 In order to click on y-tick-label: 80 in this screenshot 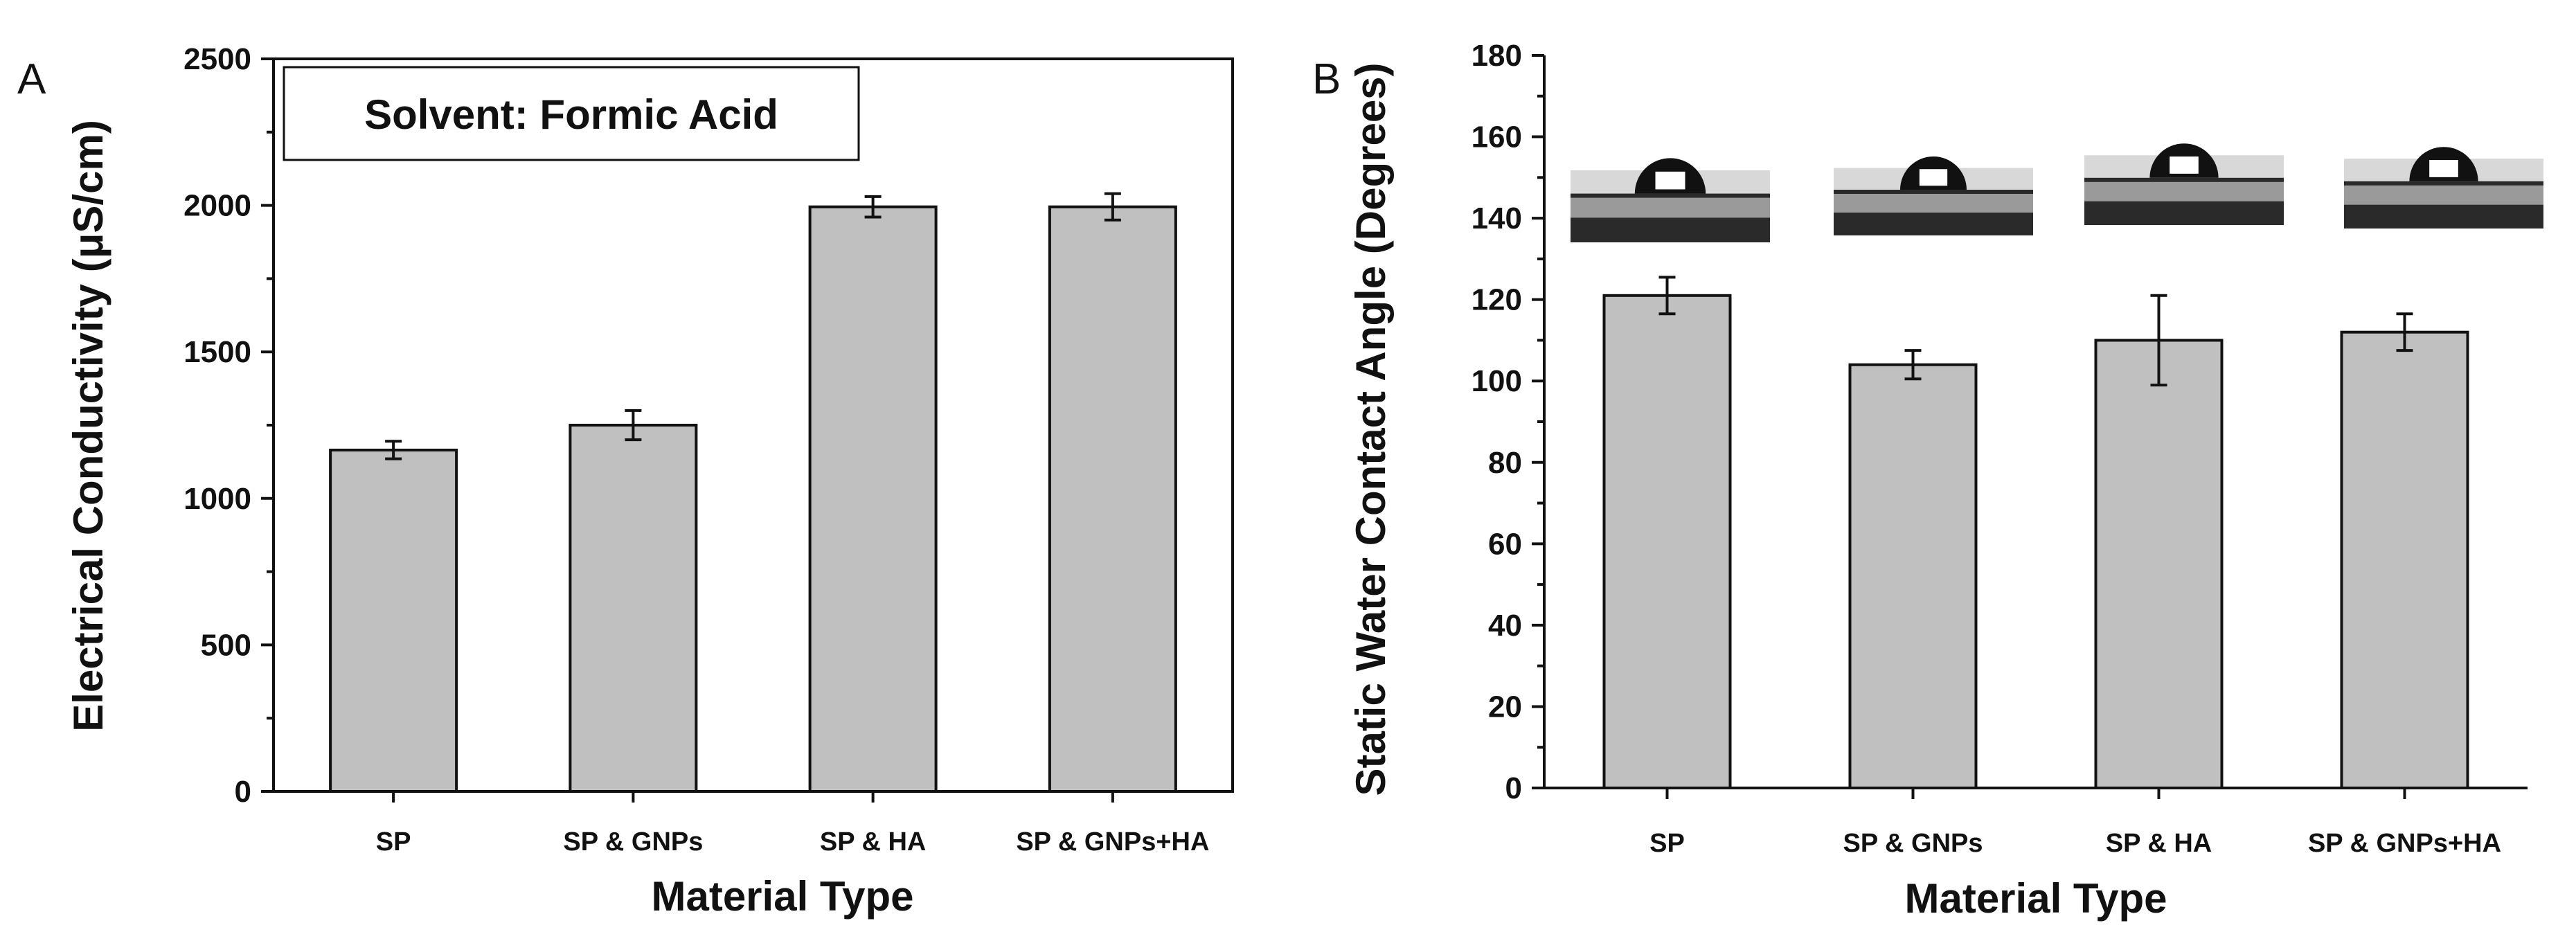, I will do `click(1505, 463)`.